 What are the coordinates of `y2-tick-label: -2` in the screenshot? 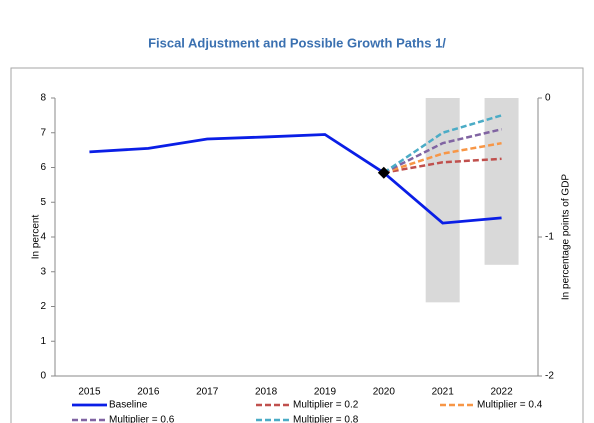 It's located at (549, 376).